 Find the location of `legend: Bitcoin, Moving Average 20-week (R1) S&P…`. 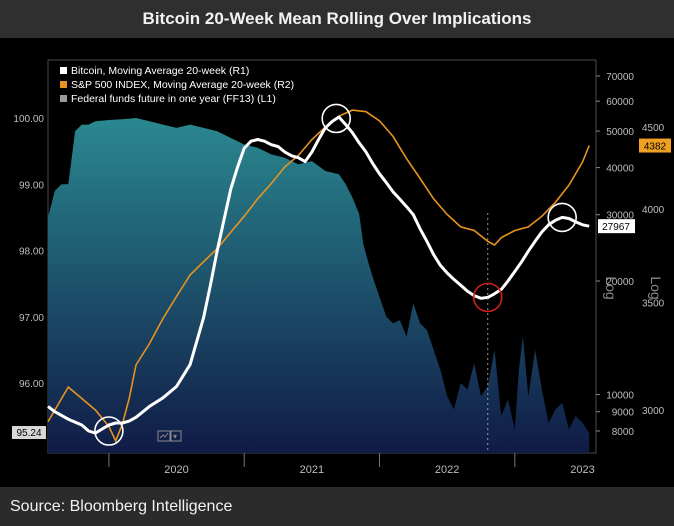

legend: Bitcoin, Moving Average 20-week (R1) S&P… is located at coordinates (177, 85).